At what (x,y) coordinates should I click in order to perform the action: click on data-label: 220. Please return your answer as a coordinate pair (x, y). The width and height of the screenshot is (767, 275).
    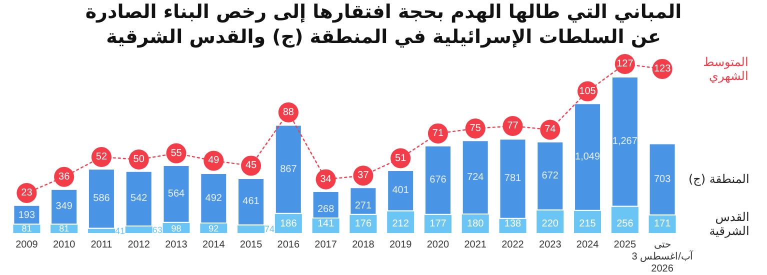
    Looking at the image, I should click on (550, 224).